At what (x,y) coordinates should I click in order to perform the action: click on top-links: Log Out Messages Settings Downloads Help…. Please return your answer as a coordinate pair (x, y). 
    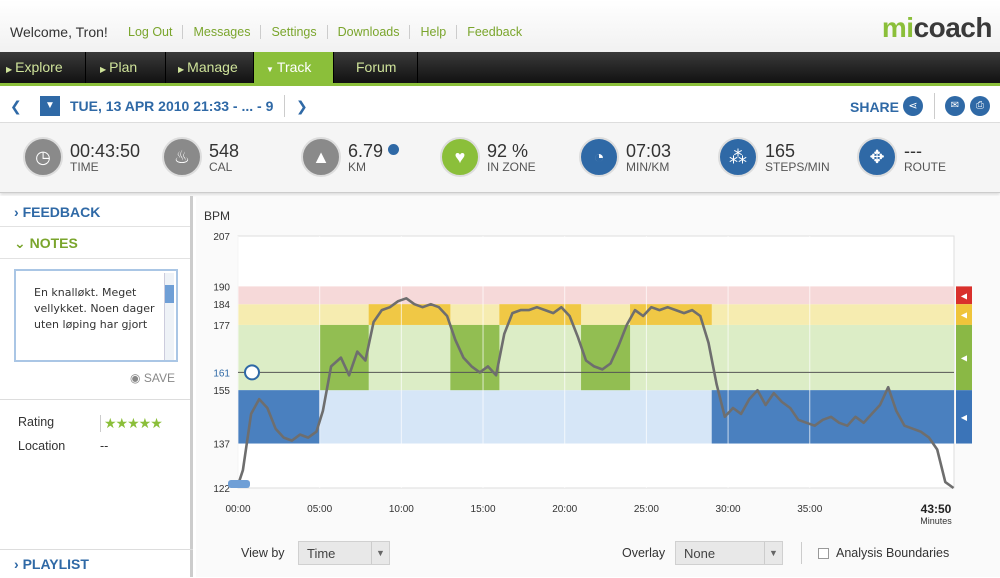
    Looking at the image, I should click on (330, 32).